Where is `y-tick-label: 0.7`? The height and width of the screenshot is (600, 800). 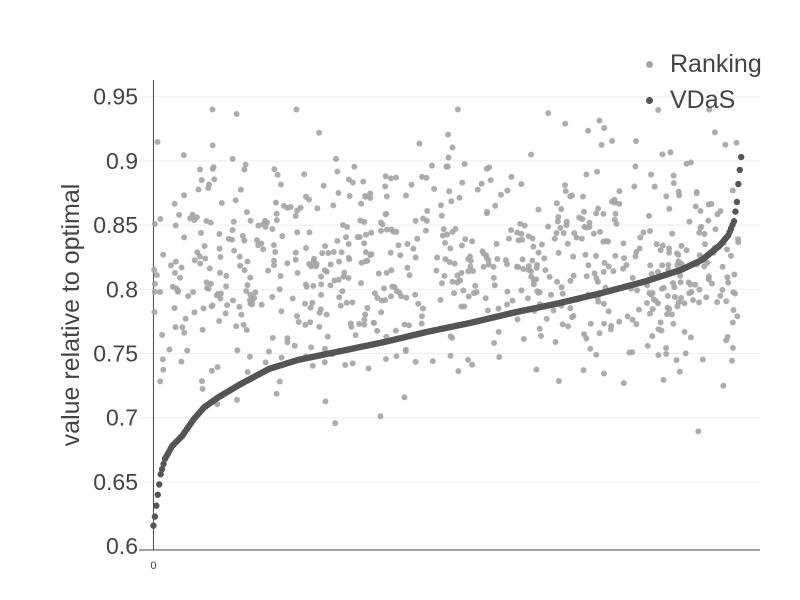 y-tick-label: 0.7 is located at coordinates (122, 418).